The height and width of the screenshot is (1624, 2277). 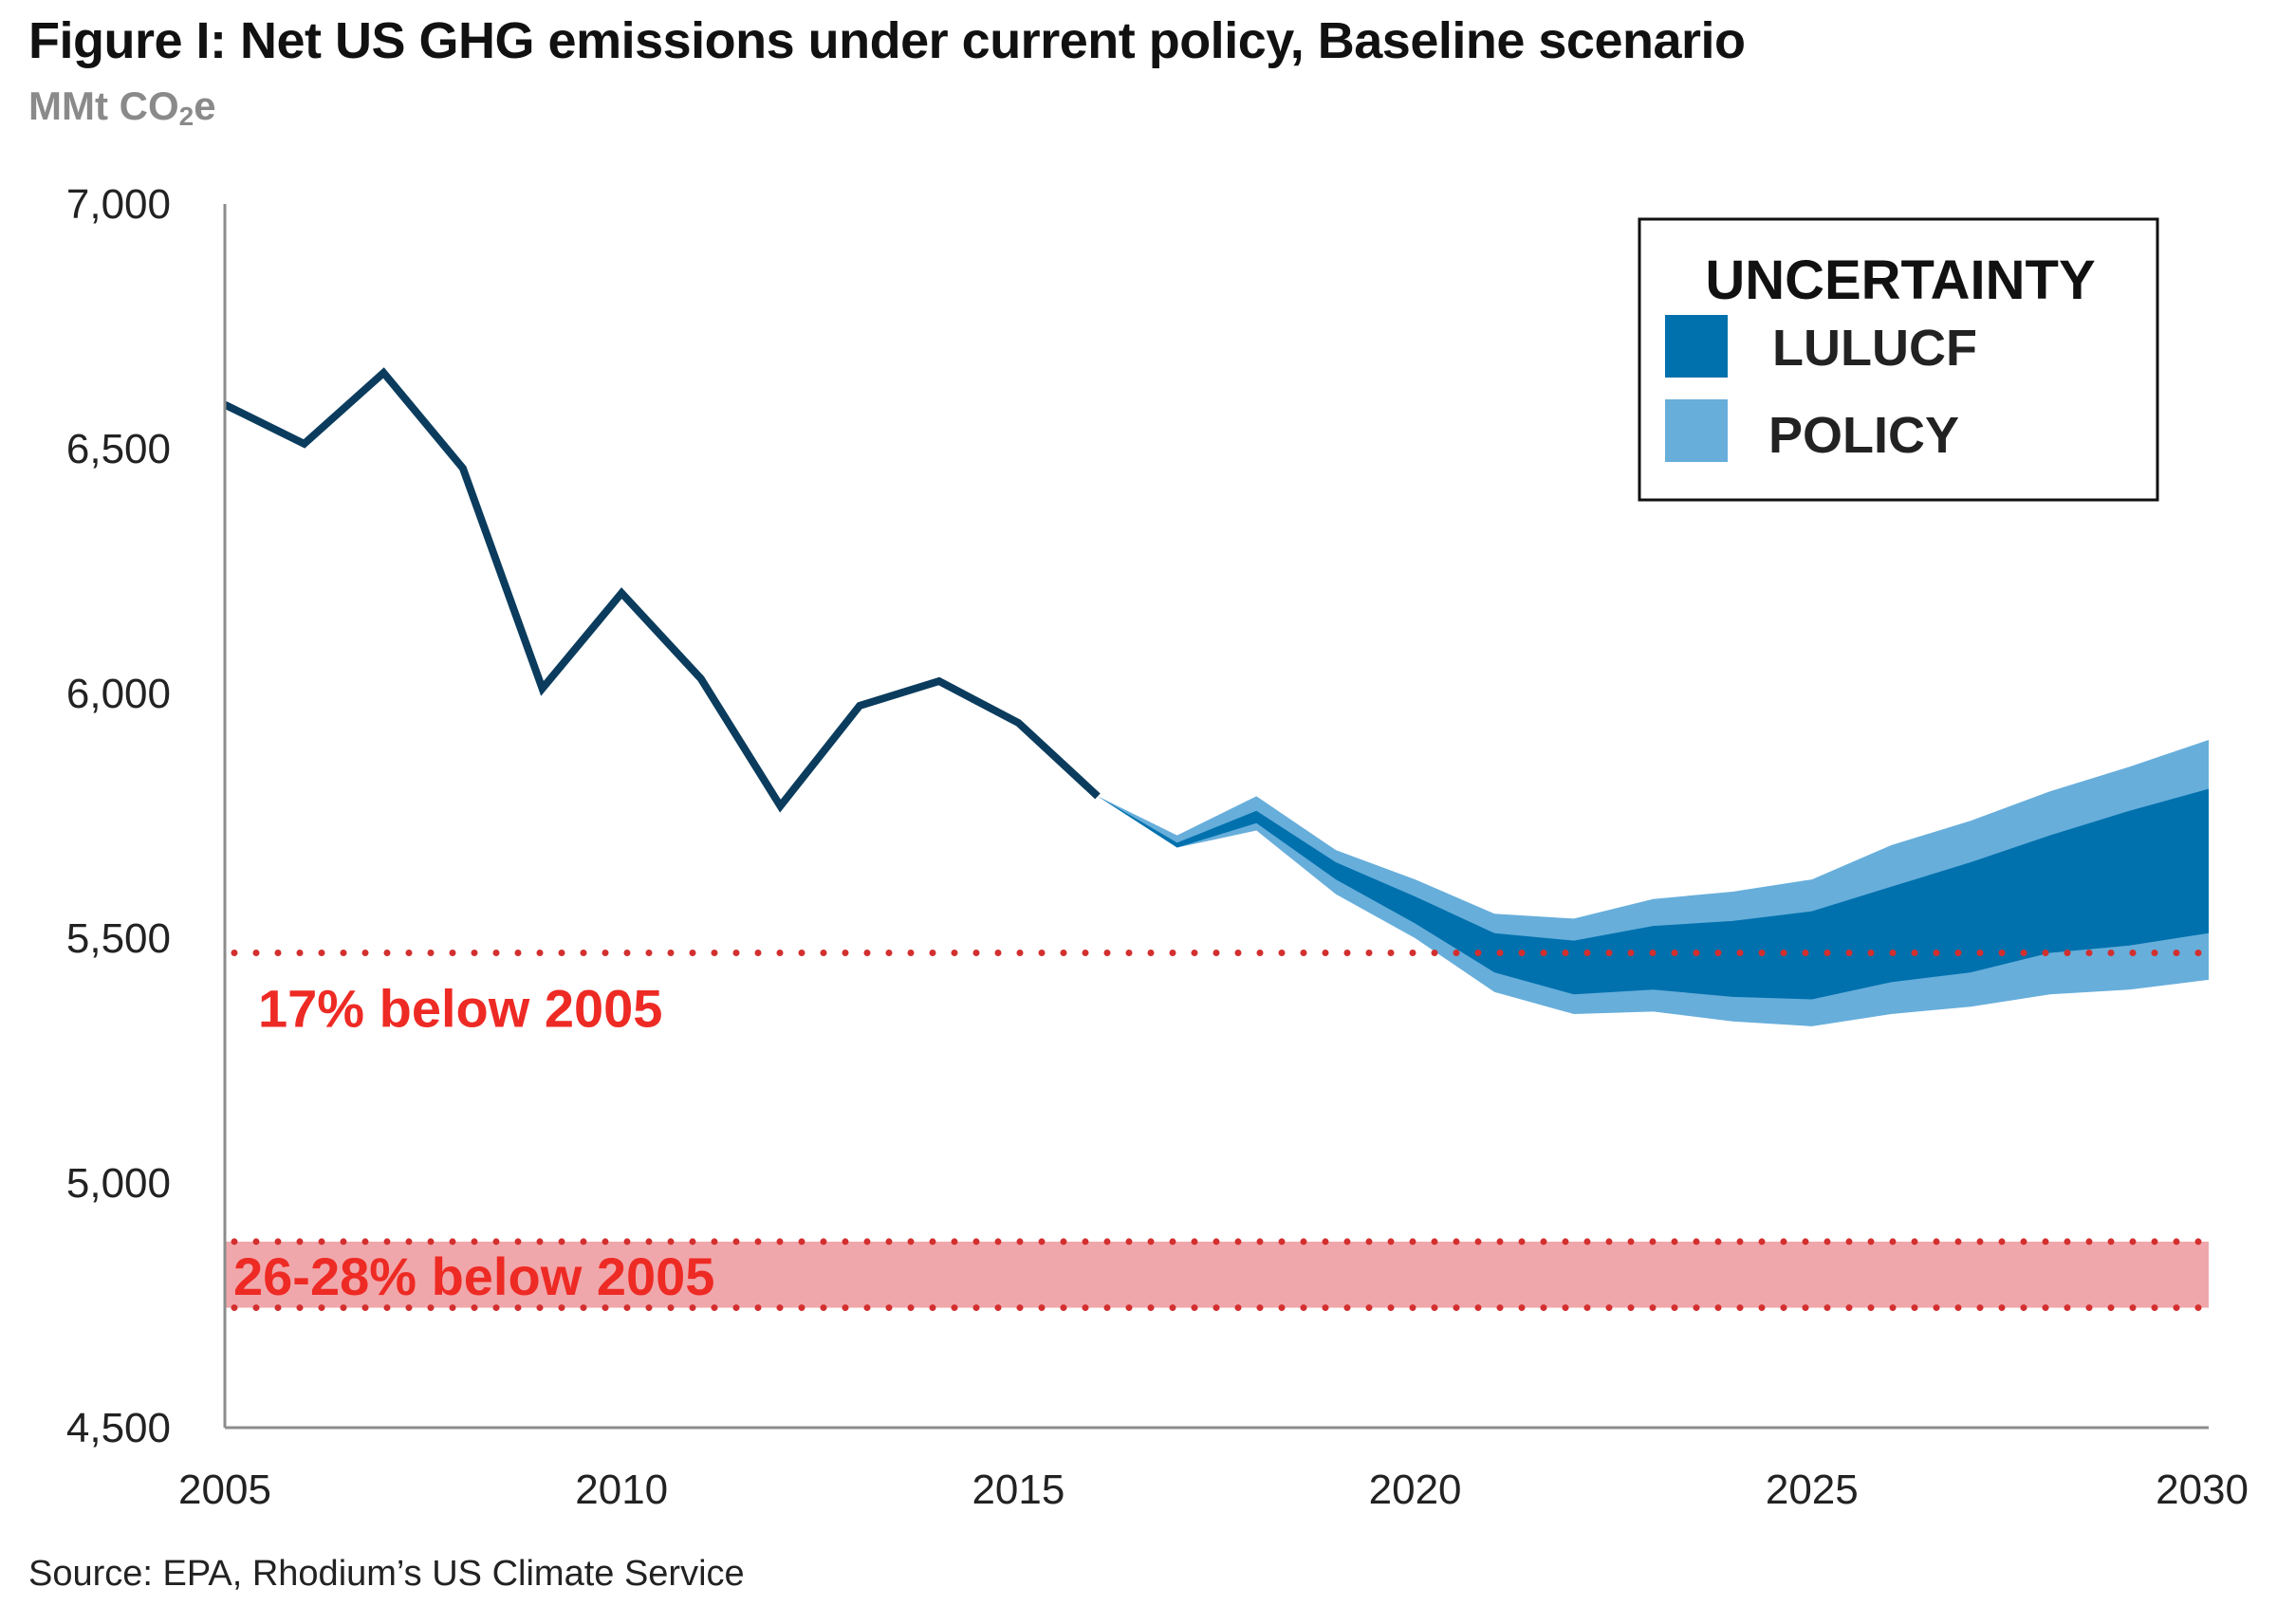 What do you see at coordinates (1697, 431) in the screenshot?
I see `legend-swatch-policy` at bounding box center [1697, 431].